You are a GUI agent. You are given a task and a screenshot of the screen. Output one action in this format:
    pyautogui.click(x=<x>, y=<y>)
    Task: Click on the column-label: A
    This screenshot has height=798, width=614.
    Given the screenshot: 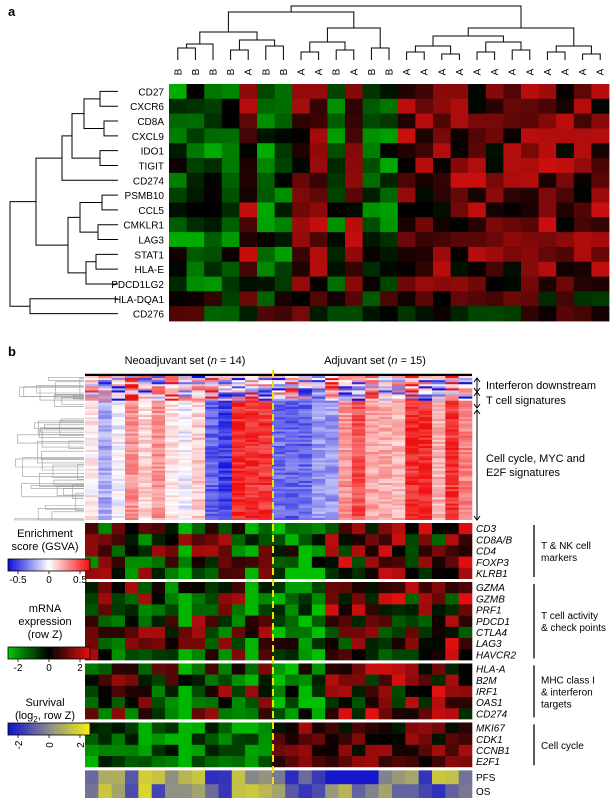 What is the action you would take?
    pyautogui.click(x=513, y=71)
    